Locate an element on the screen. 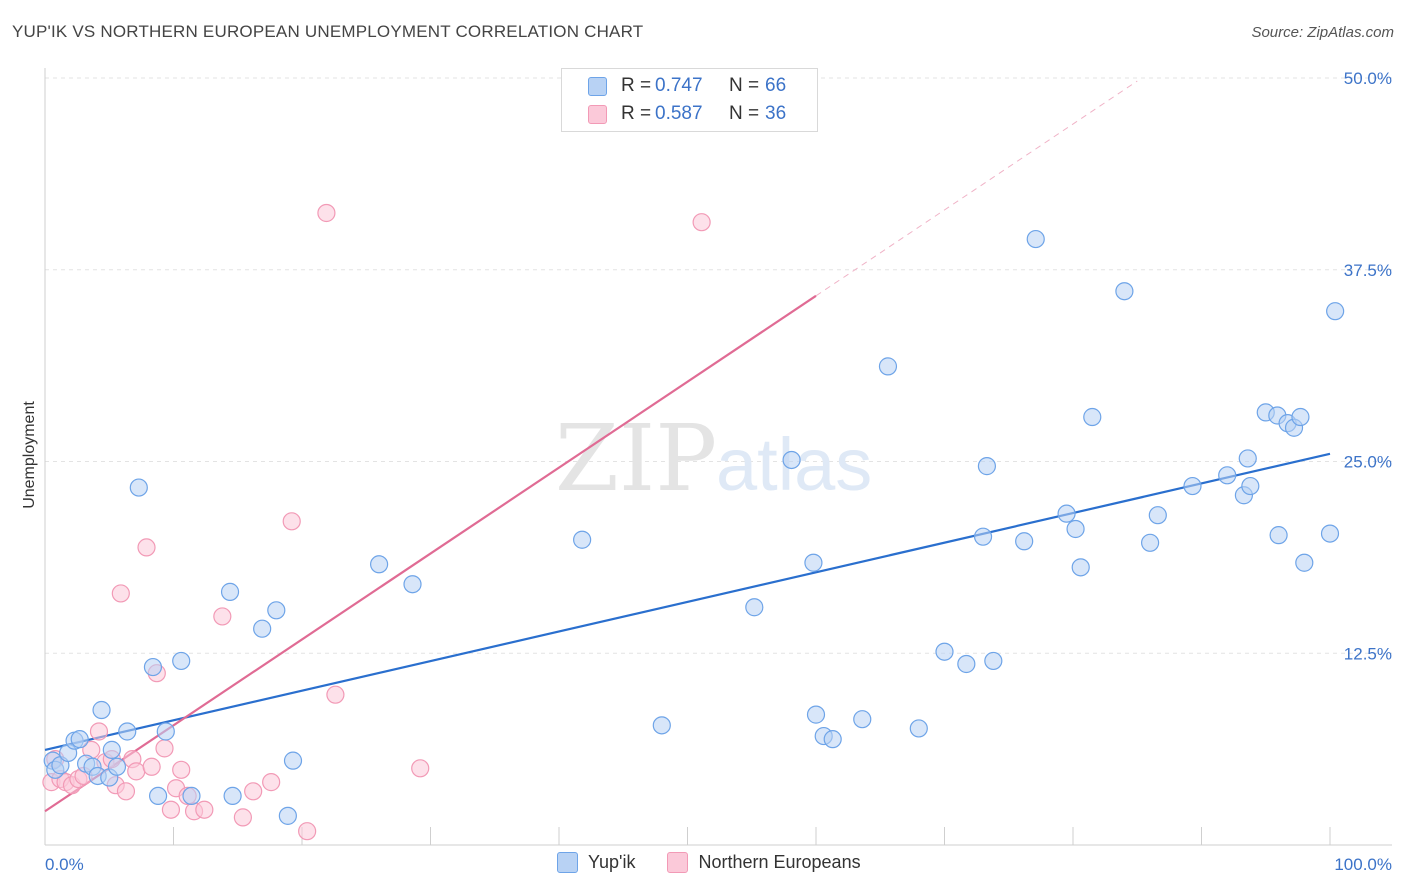 This screenshot has height=892, width=1406. legend-row-northern: R = 0.587 N = 36 is located at coordinates (687, 114).